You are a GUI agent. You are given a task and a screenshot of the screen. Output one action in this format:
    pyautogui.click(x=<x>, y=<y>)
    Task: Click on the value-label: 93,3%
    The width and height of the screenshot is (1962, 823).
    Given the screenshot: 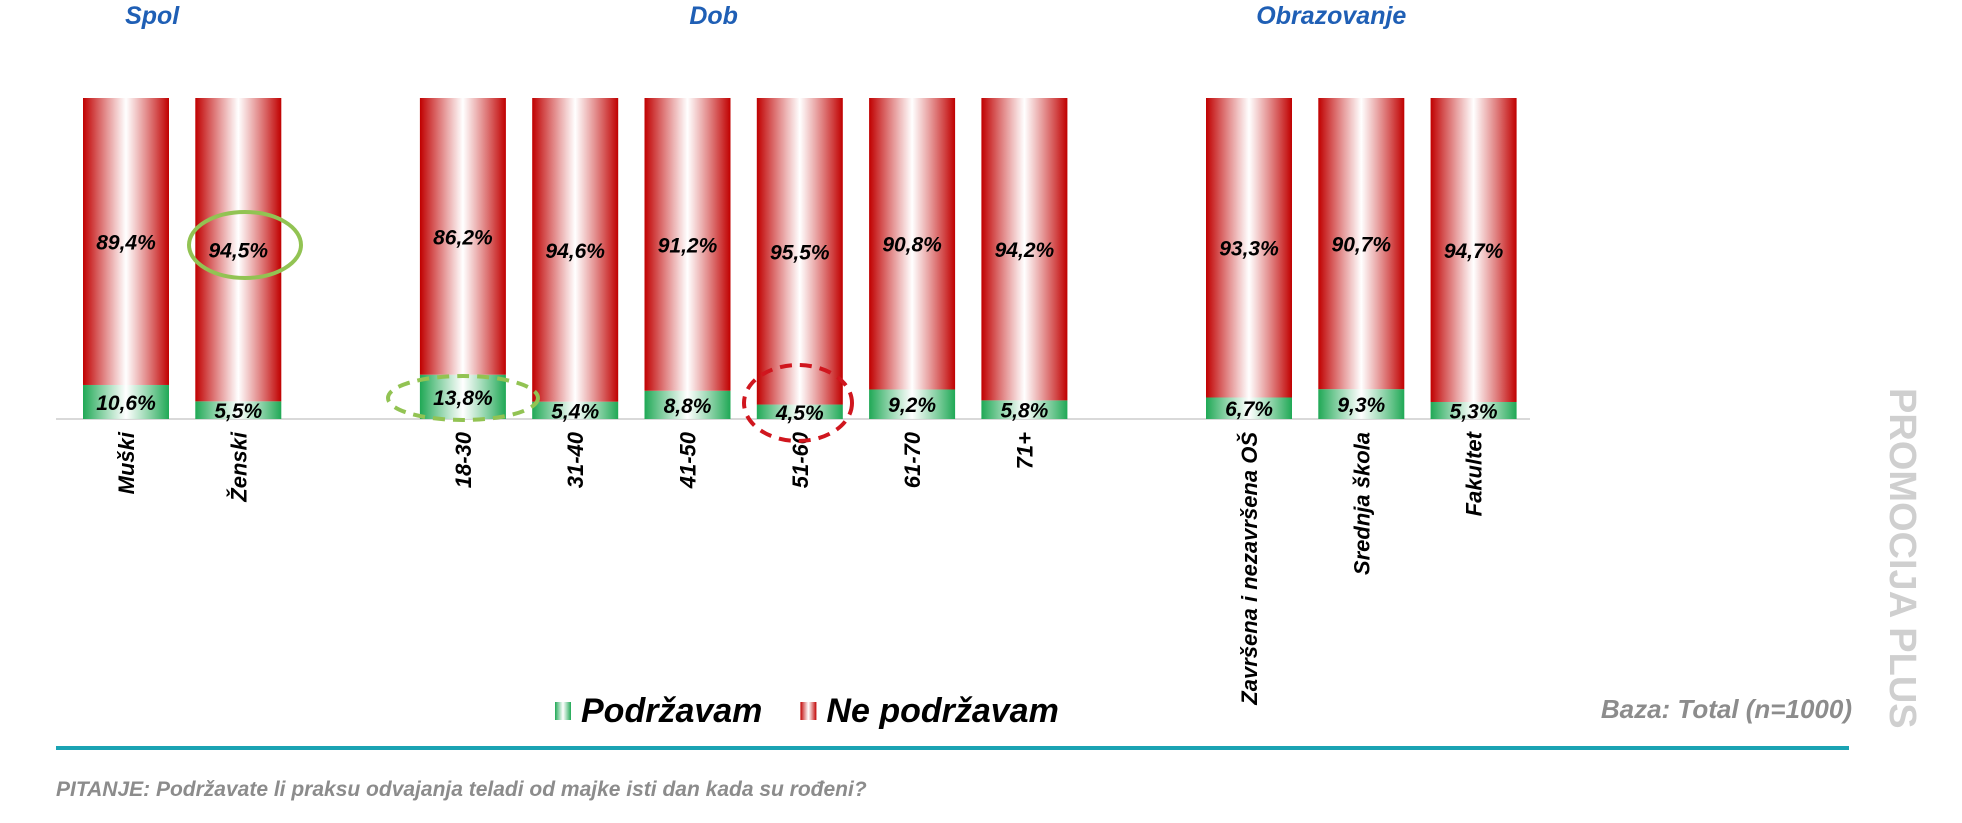 What is the action you would take?
    pyautogui.click(x=1249, y=249)
    